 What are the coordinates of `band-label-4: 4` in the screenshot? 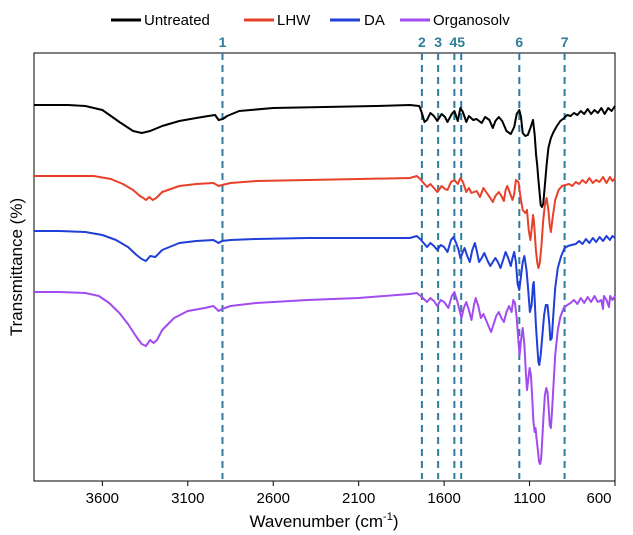 It's located at (453, 42).